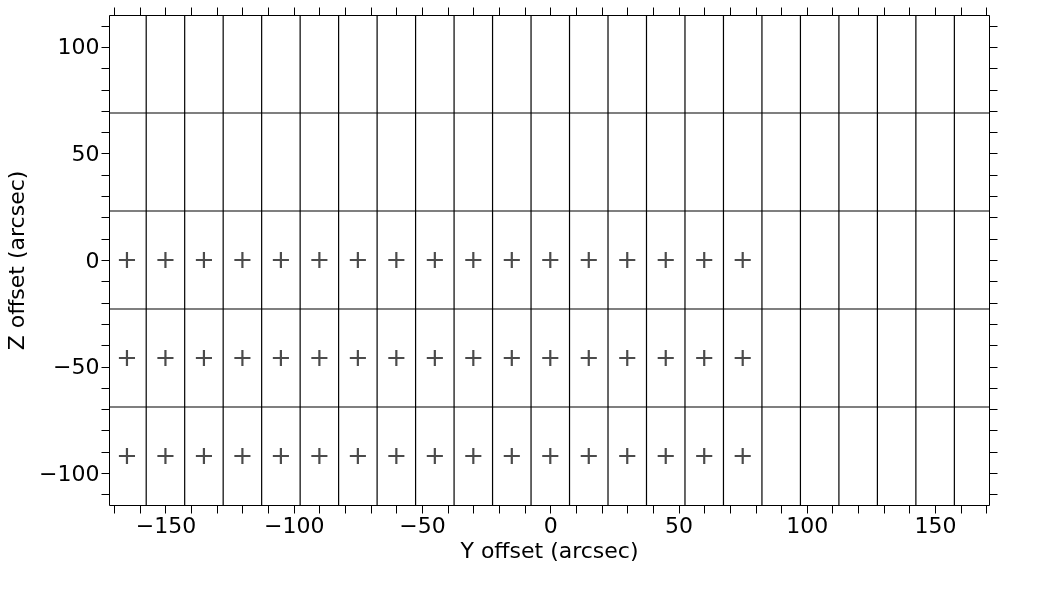 The width and height of the screenshot is (1062, 597). Describe the element at coordinates (17, 260) in the screenshot. I see `y-axis-title: Z offset (arcsec)` at that location.